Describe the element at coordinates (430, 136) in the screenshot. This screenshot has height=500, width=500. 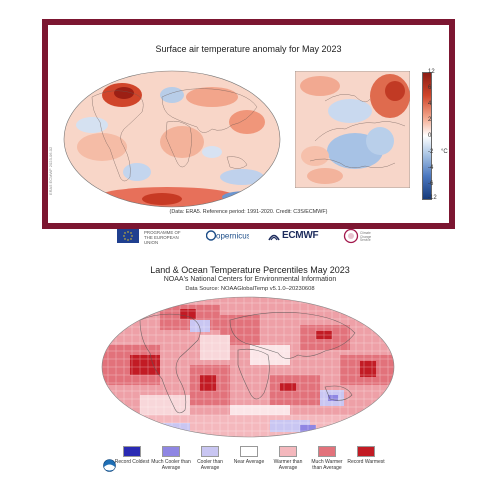
I see `colorbar-tick: 0` at that location.